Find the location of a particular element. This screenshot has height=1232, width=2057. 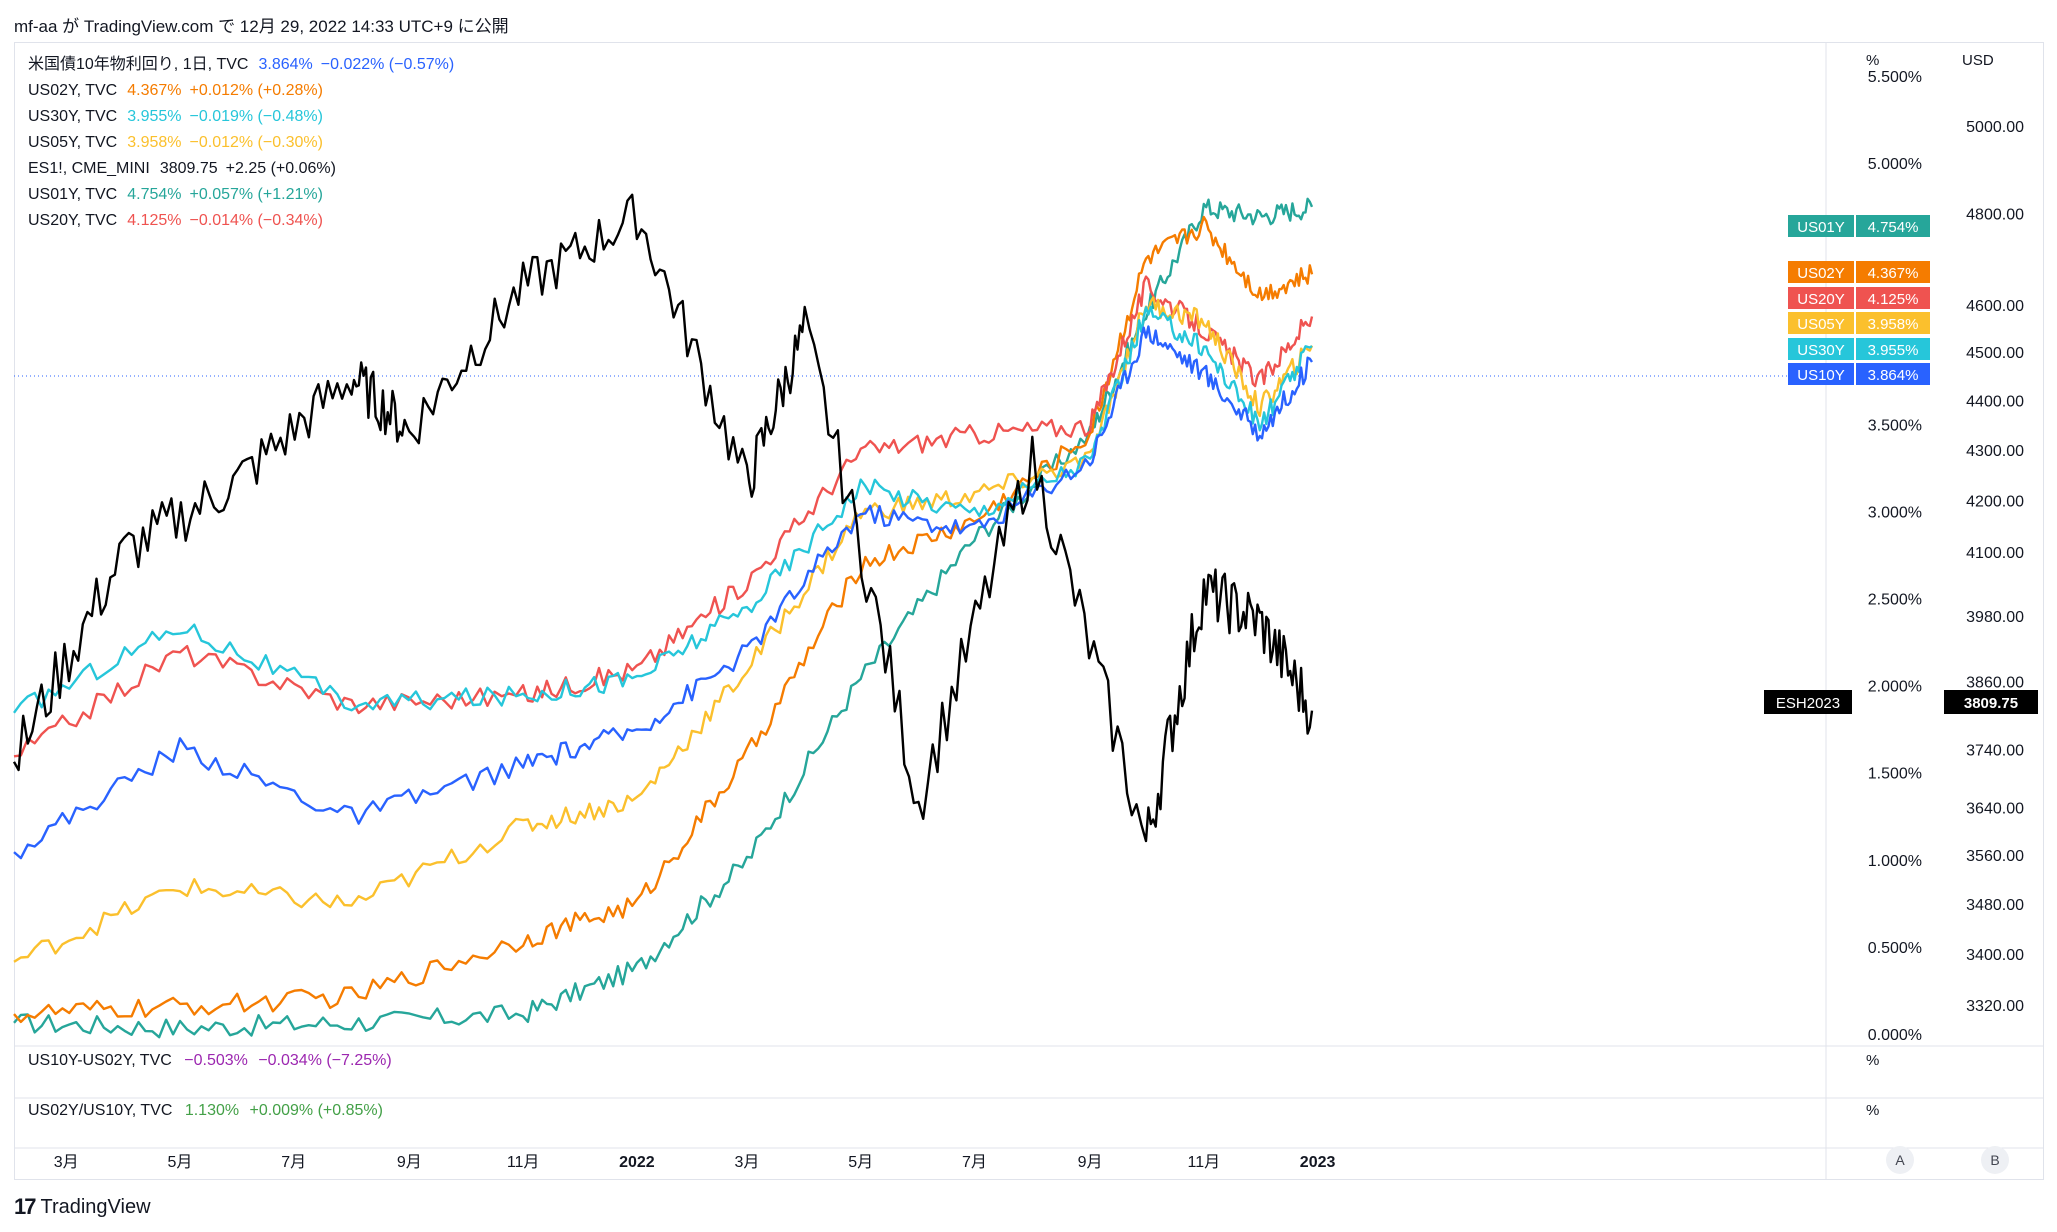

legend-row-us30y: US30Y, TVC 3.955% −0.019% (−0.48%) is located at coordinates (241, 117).